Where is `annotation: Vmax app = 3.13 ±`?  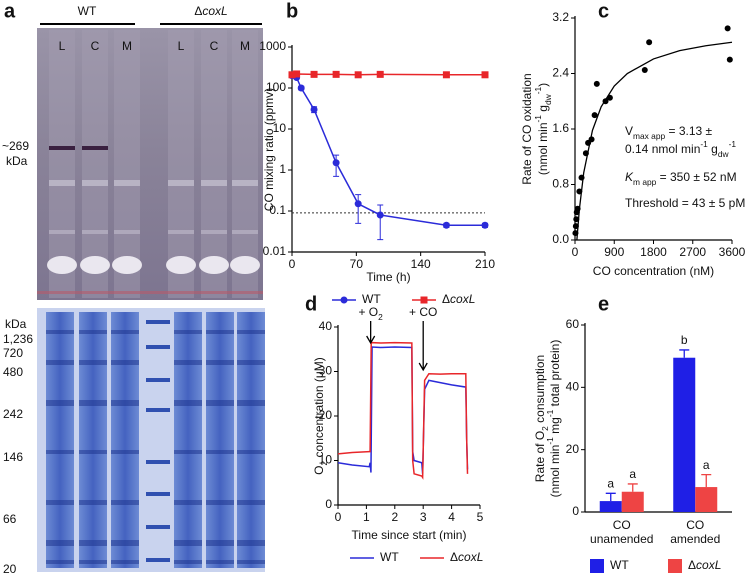
annotation: Vmax app = 3.13 ± is located at coordinates (669, 132).